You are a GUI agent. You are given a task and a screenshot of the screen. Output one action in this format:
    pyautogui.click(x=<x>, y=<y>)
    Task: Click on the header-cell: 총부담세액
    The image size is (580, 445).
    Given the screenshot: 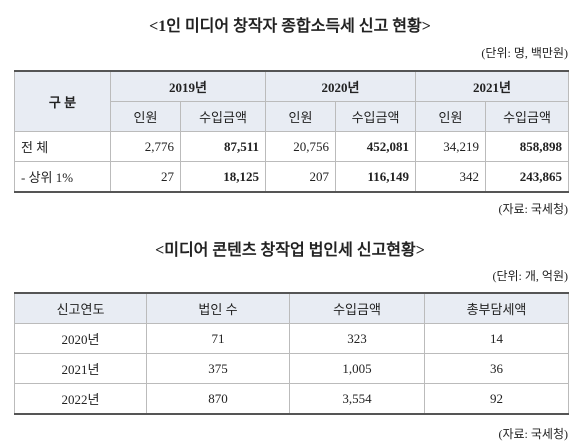 What is the action you would take?
    pyautogui.click(x=496, y=308)
    